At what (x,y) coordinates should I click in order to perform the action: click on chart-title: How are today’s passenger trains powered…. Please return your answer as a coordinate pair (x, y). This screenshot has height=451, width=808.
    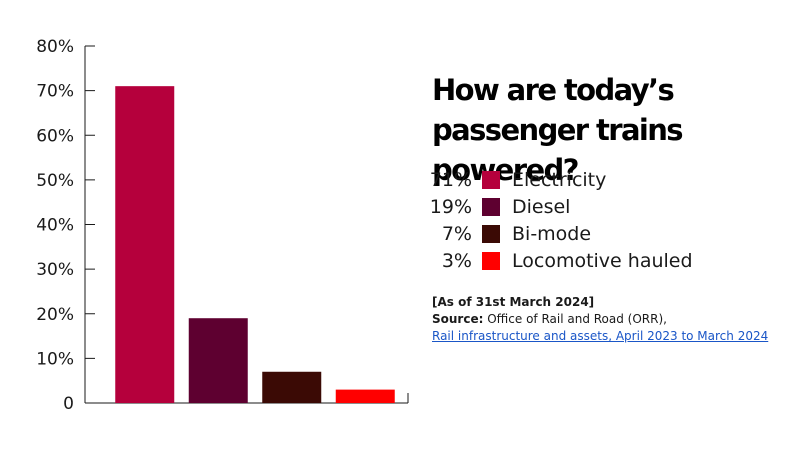
    Looking at the image, I should click on (558, 130).